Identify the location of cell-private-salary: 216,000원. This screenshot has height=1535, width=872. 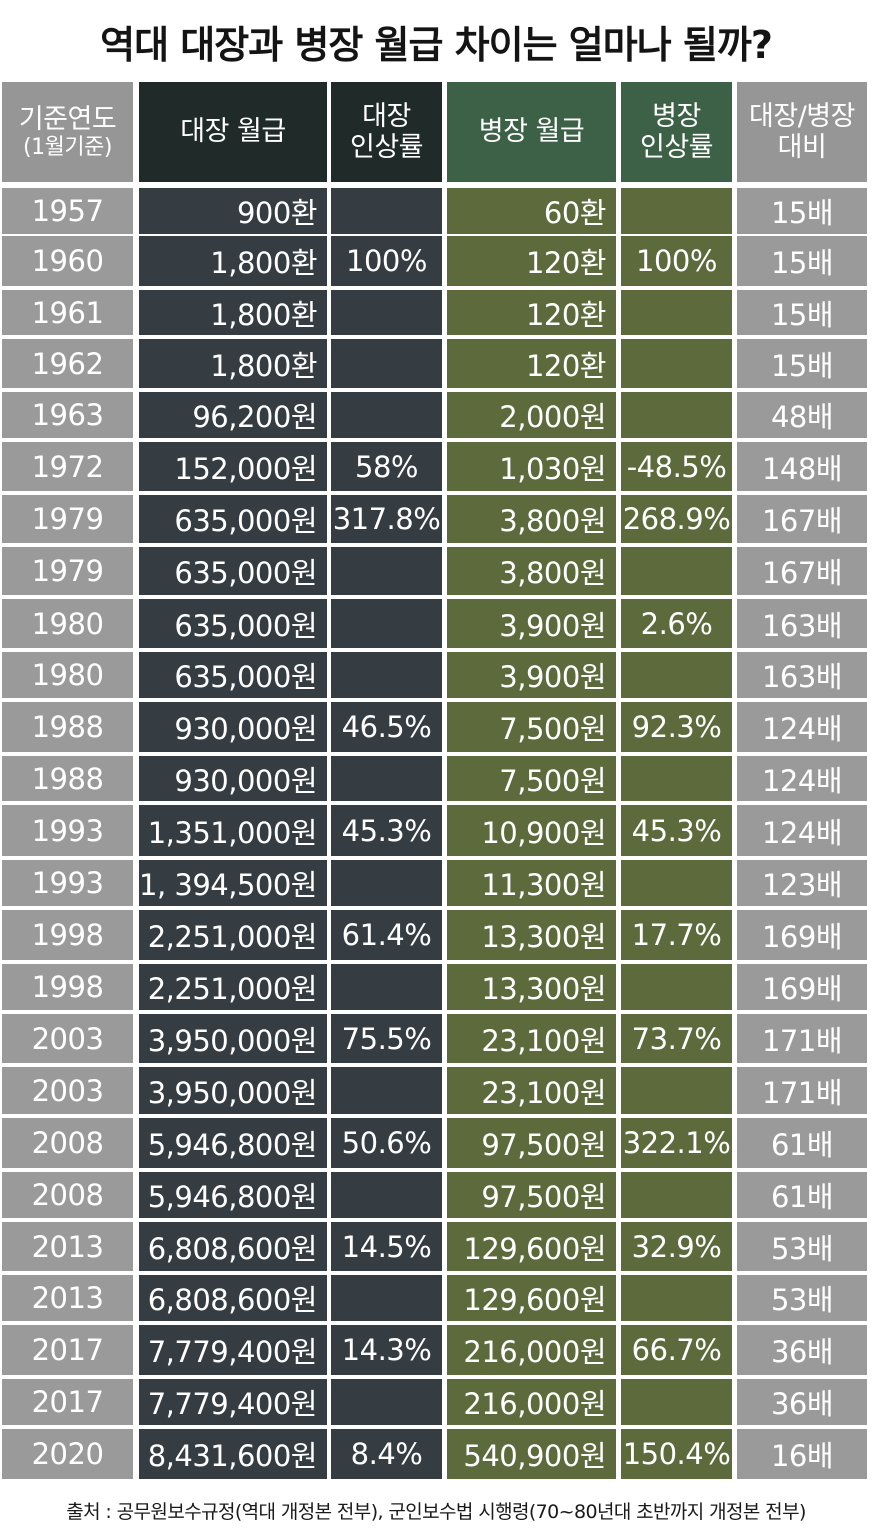
(531, 1402).